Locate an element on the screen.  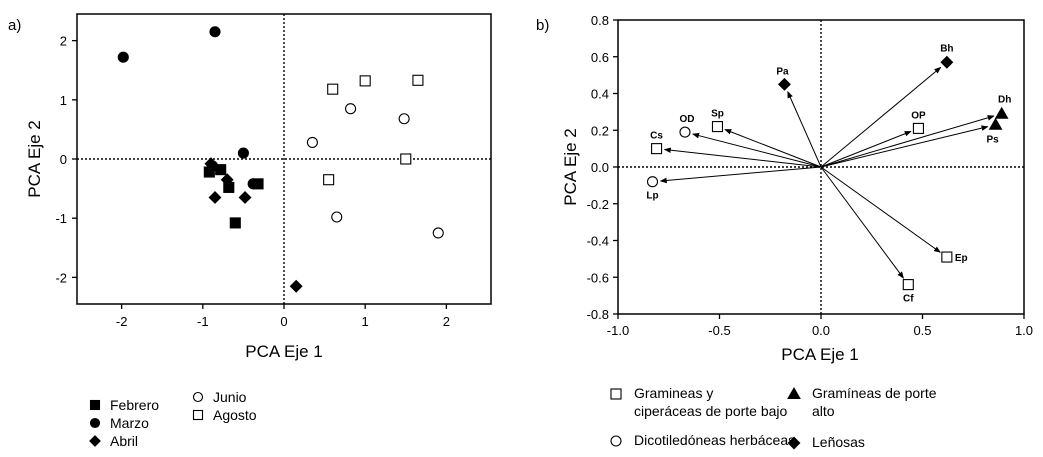
vector-marker-op is located at coordinates (918, 128).